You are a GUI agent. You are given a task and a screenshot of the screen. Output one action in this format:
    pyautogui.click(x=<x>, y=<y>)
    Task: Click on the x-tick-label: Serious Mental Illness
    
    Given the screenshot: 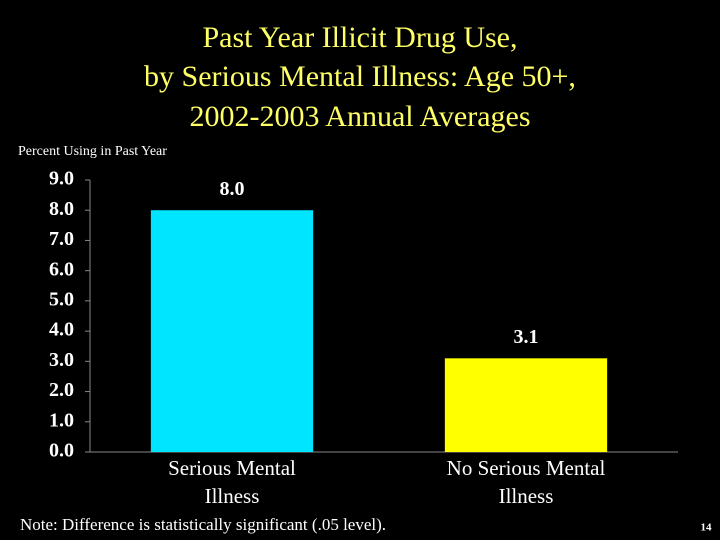 What is the action you would take?
    pyautogui.click(x=232, y=482)
    